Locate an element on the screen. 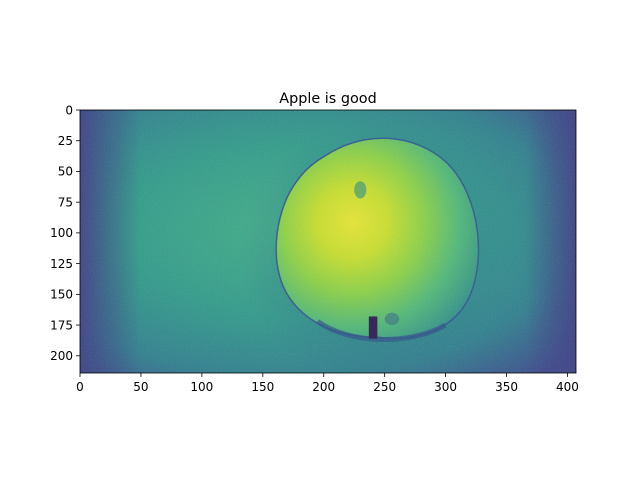 The width and height of the screenshot is (640, 480). y-tick-label: 125 is located at coordinates (61, 264).